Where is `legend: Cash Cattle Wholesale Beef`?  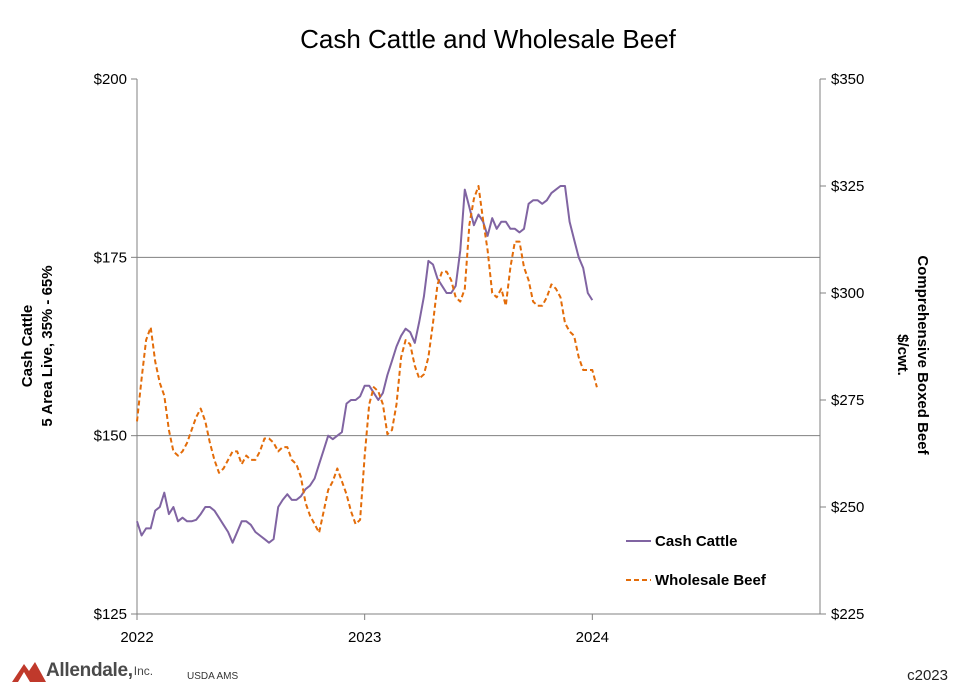 legend: Cash Cattle Wholesale Beef is located at coordinates (696, 561).